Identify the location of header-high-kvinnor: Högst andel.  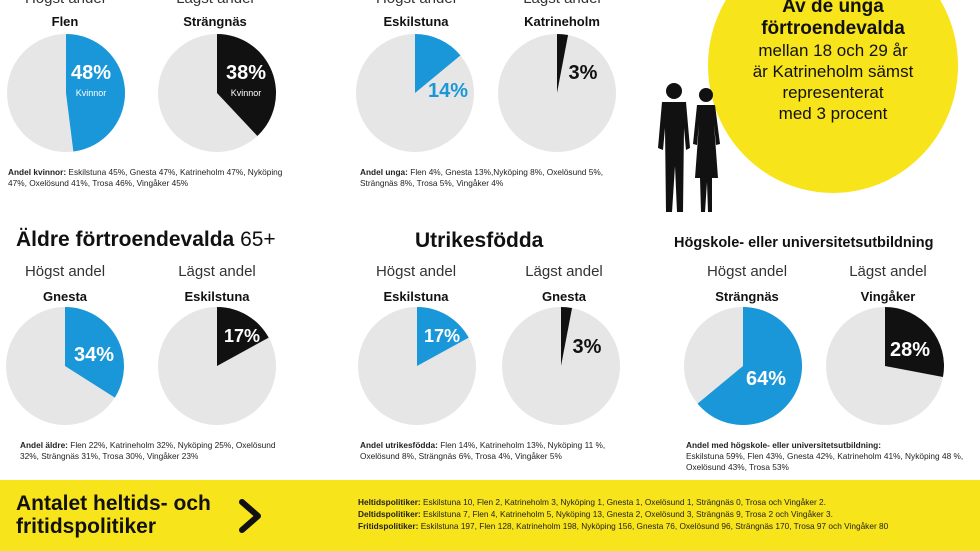
(65, 3).